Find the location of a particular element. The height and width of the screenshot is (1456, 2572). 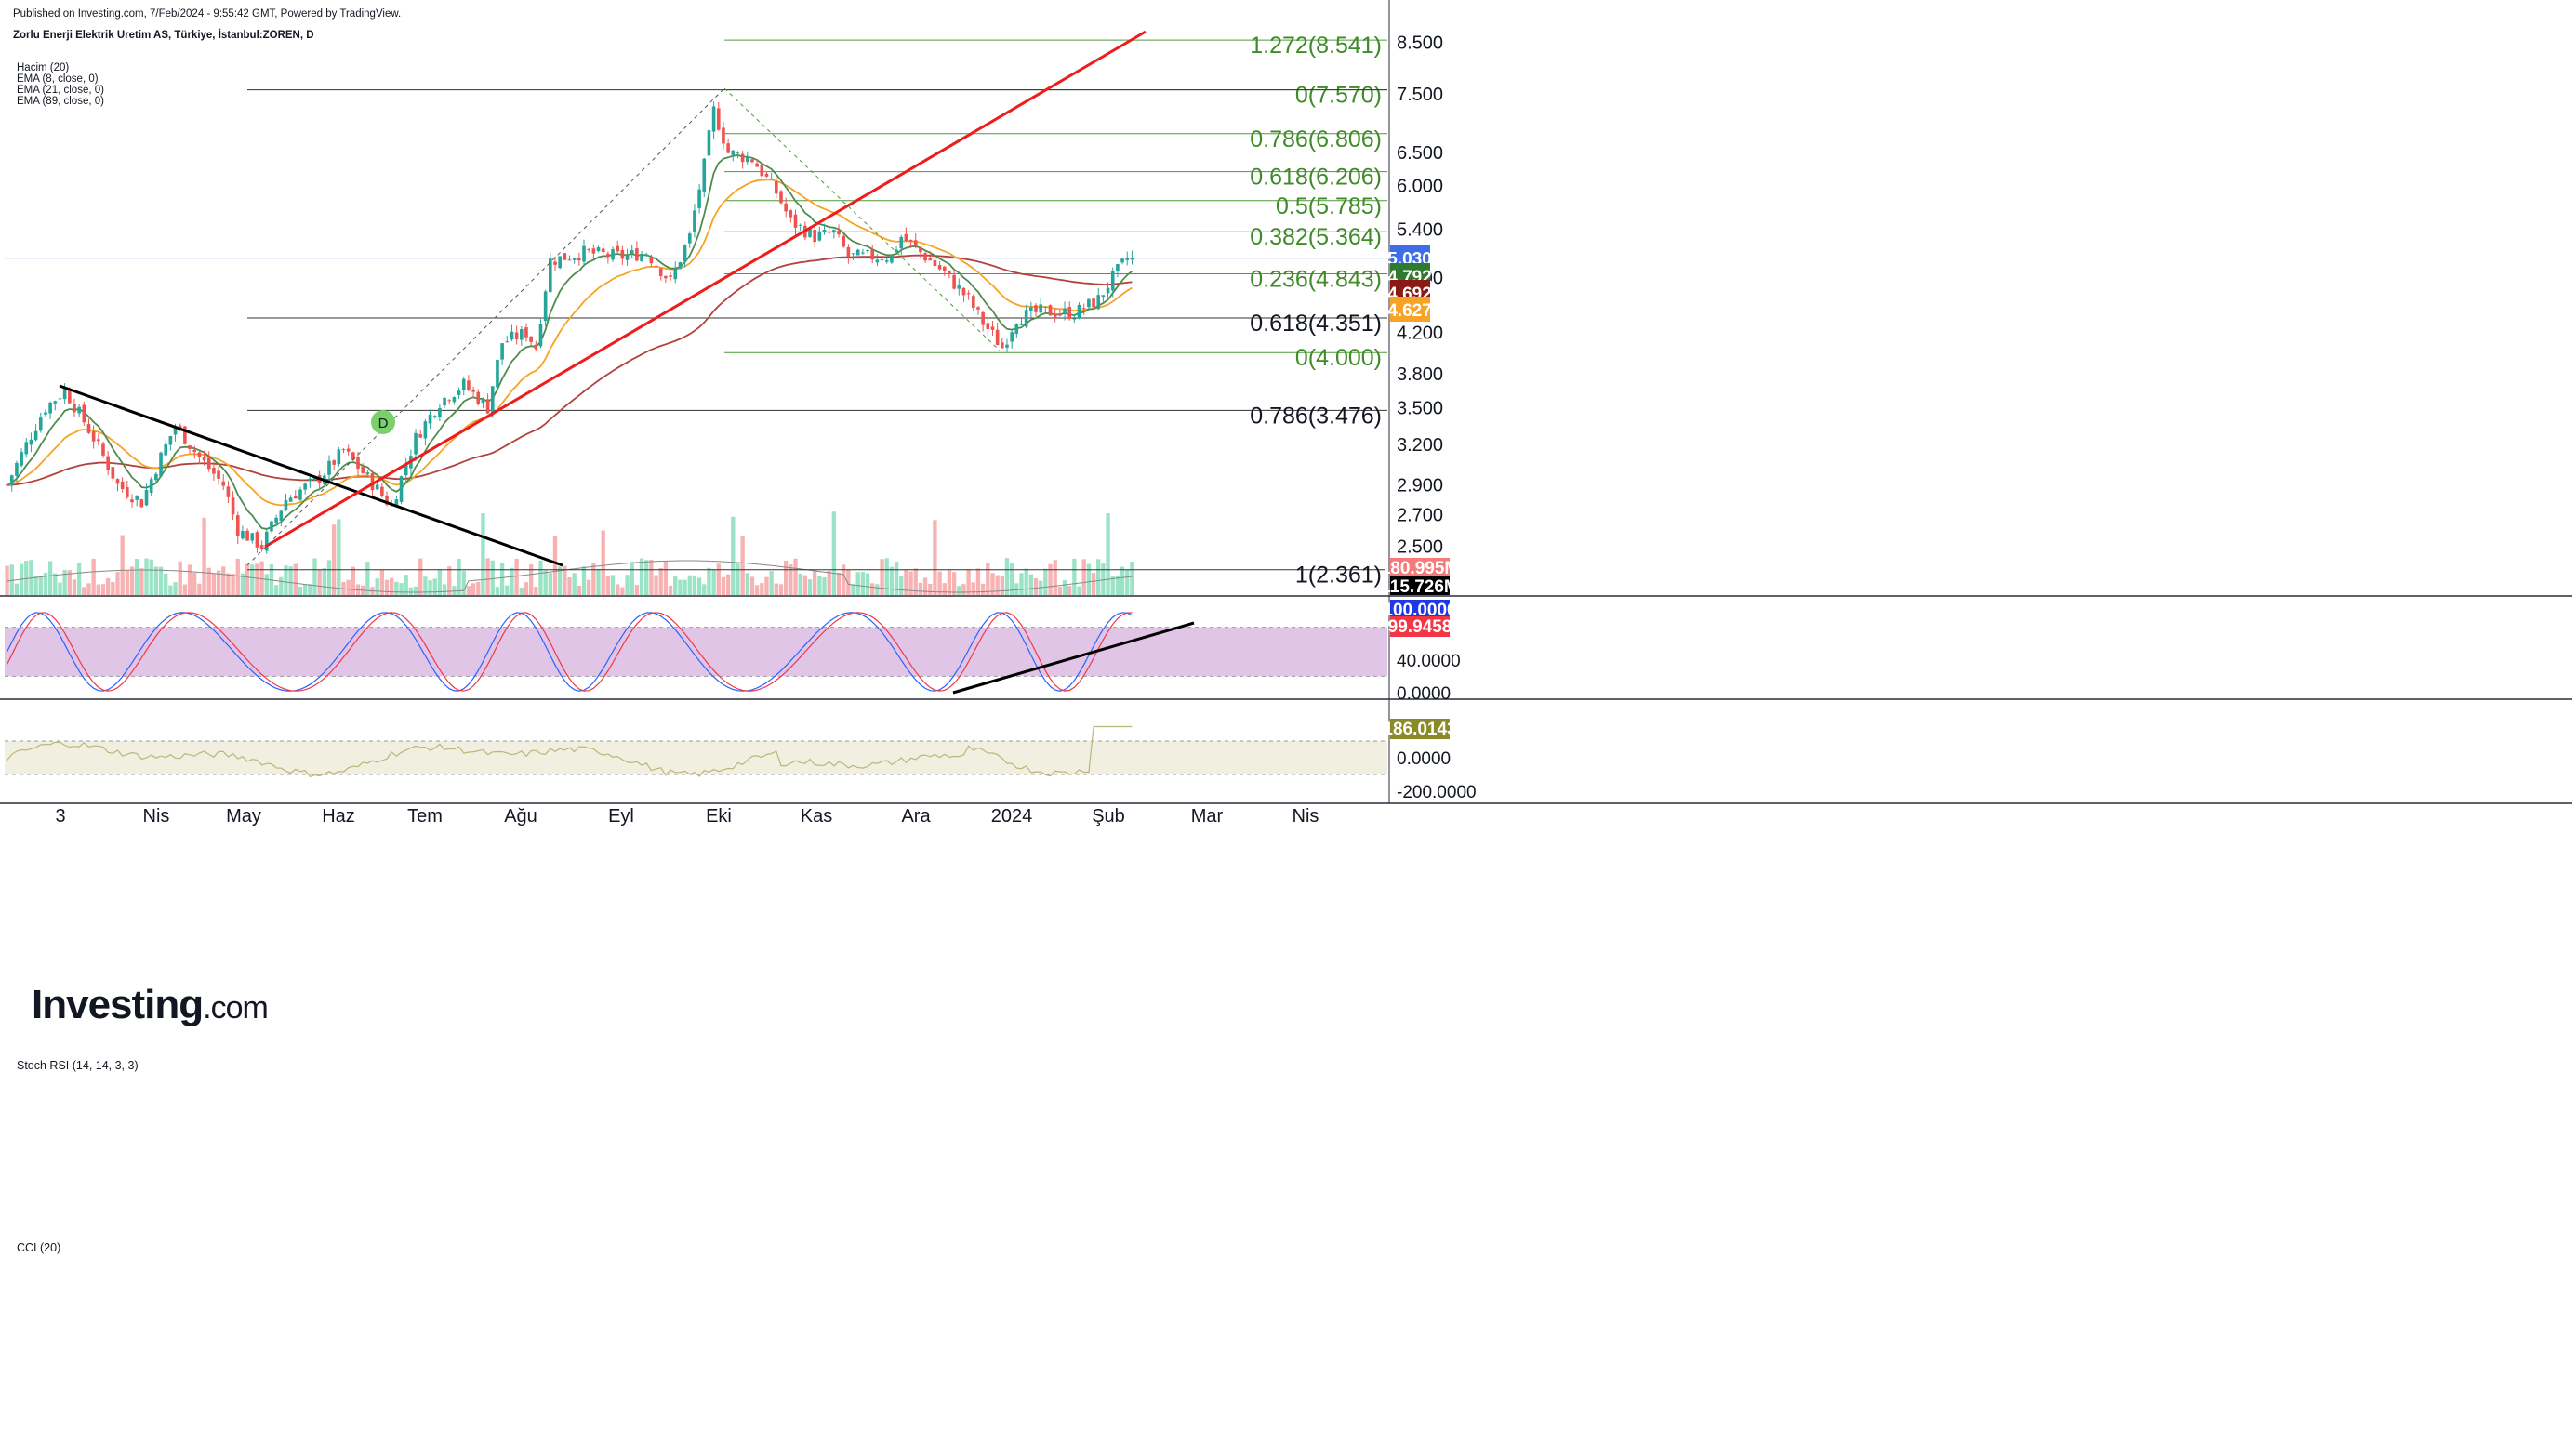

stoch-d-line is located at coordinates (570, 652).